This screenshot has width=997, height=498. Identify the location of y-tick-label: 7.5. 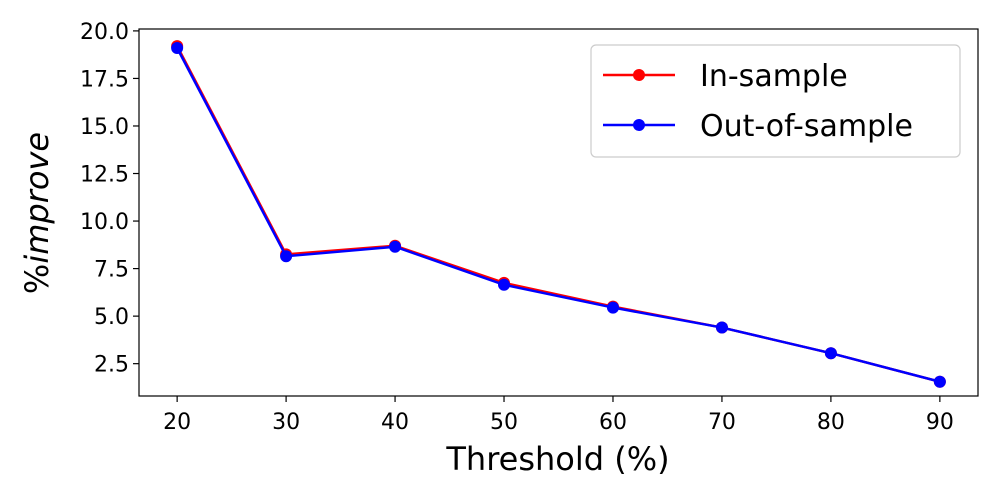
(111, 270).